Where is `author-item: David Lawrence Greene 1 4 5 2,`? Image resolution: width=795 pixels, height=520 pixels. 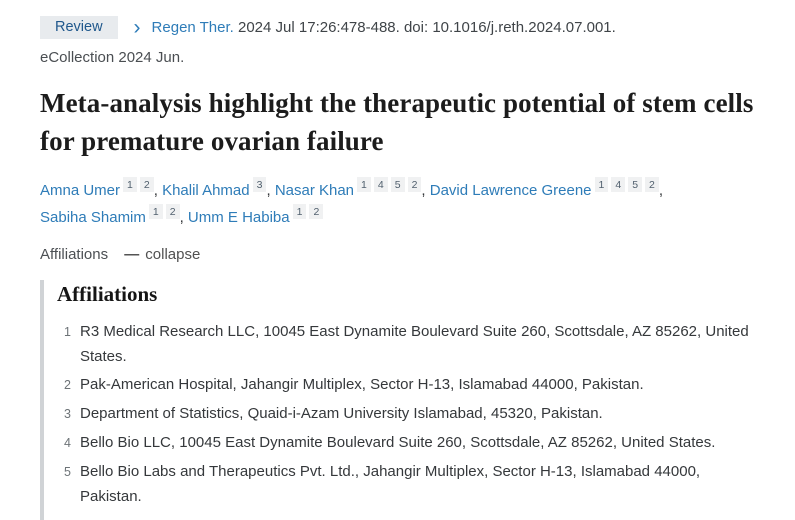 author-item: David Lawrence Greene 1 4 5 2, is located at coordinates (546, 187).